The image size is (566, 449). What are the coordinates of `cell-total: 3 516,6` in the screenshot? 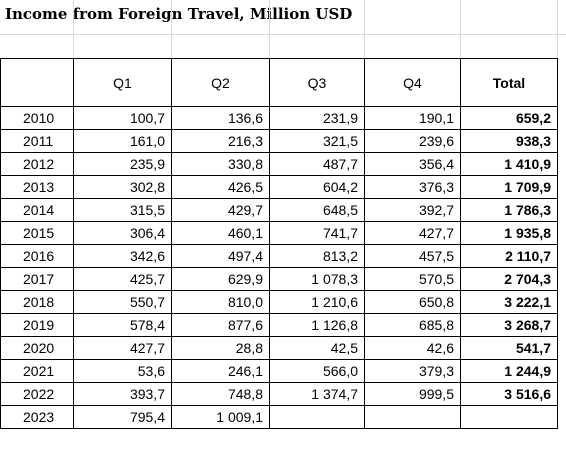 It's located at (509, 394).